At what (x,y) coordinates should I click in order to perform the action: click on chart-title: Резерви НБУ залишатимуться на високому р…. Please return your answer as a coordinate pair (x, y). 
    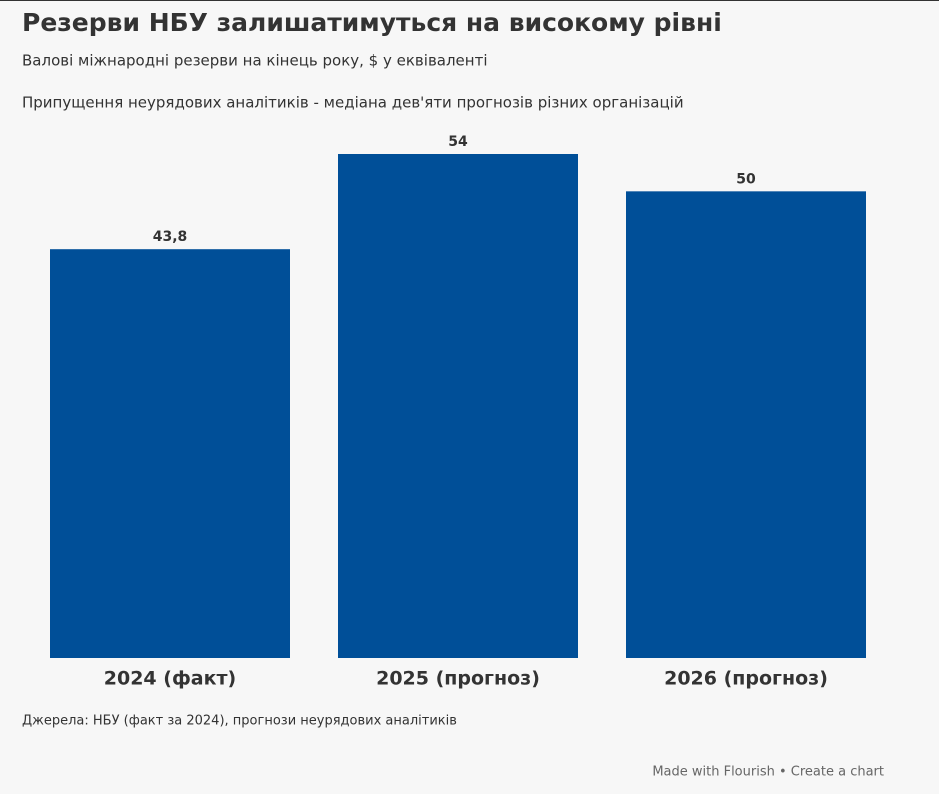
    Looking at the image, I should click on (372, 22).